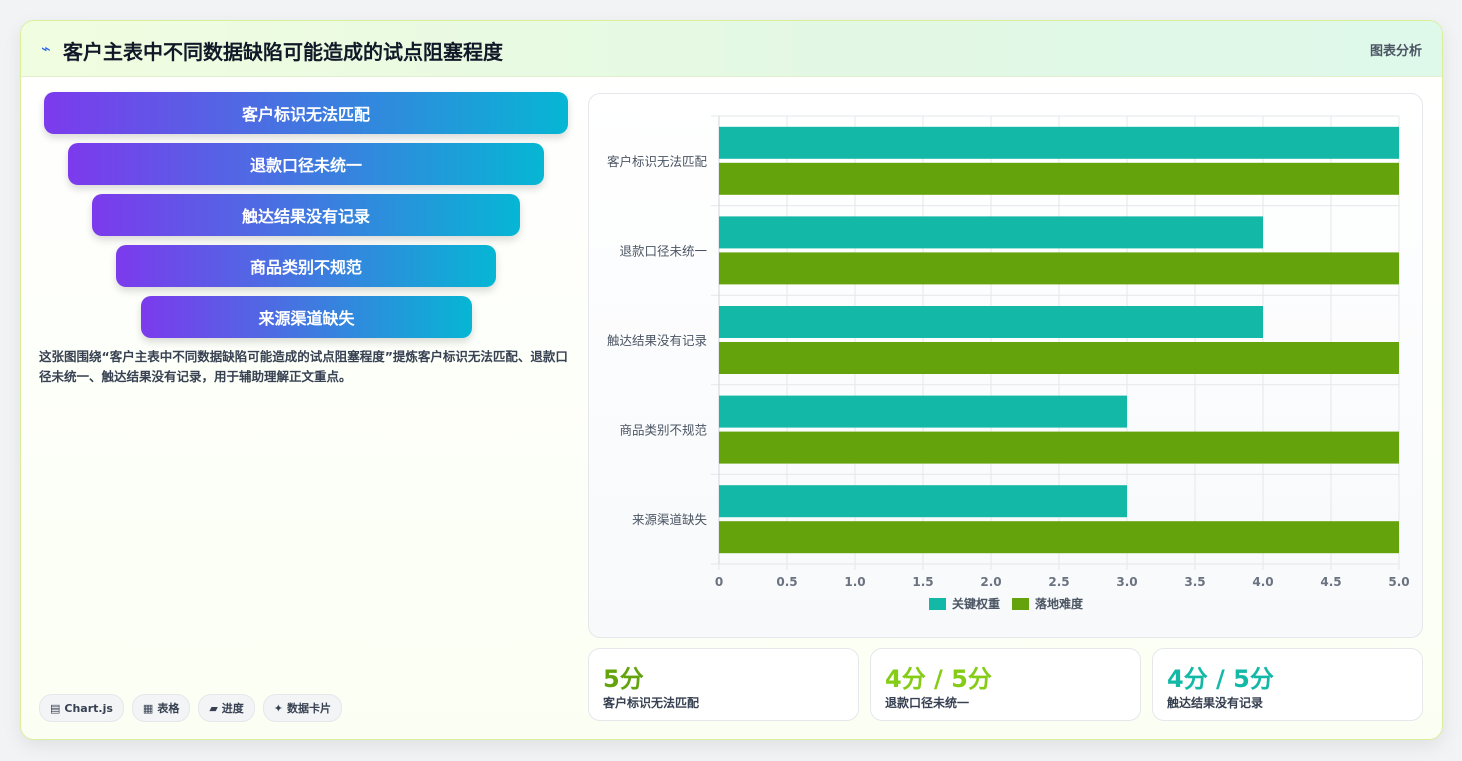  What do you see at coordinates (663, 250) in the screenshot?
I see `y-tick-label: 退款口径未统一` at bounding box center [663, 250].